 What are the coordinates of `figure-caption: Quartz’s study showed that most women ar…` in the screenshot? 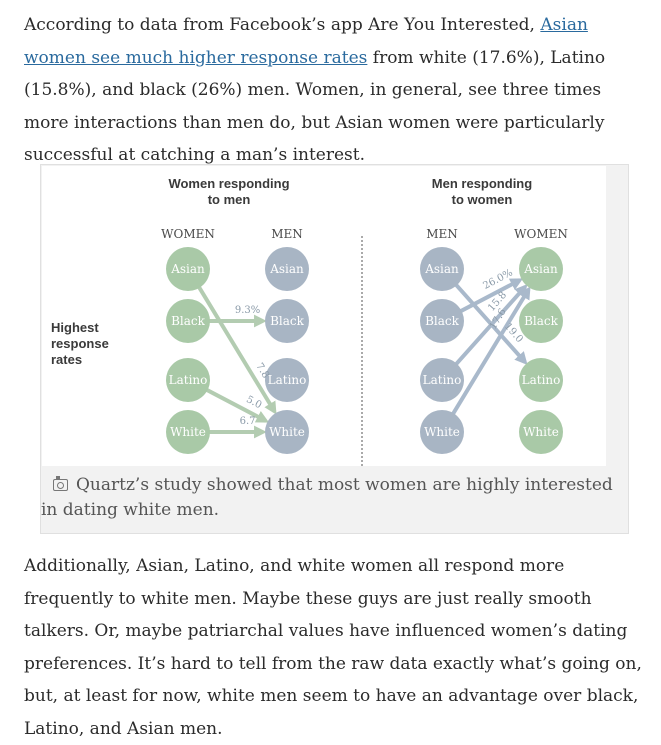 It's located at (328, 498).